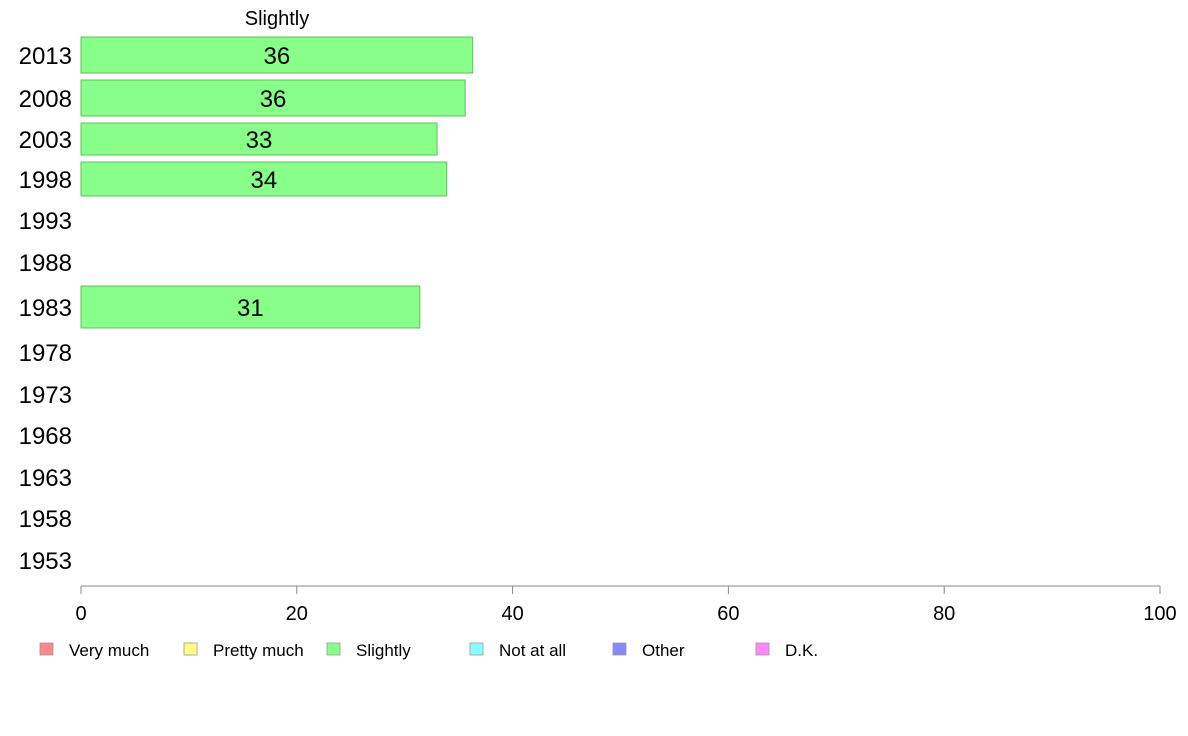 Image resolution: width=1188 pixels, height=736 pixels. I want to click on year-label-1998: 1998, so click(45, 180).